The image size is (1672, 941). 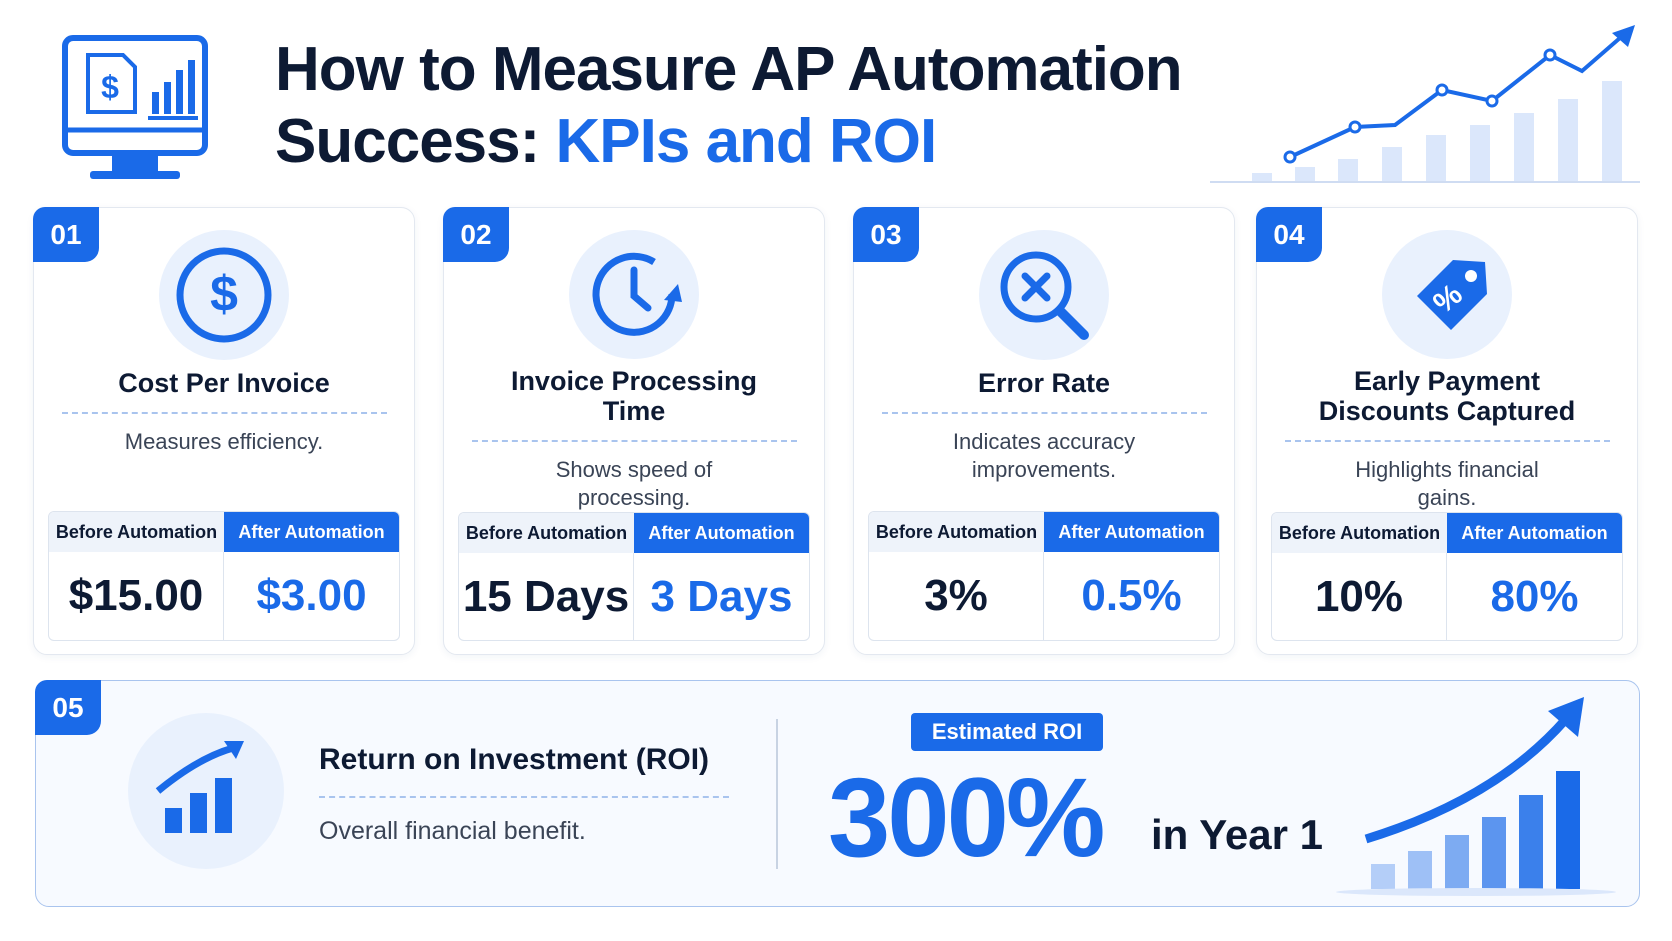 I want to click on icon-graphic: %, so click(x=1452, y=295).